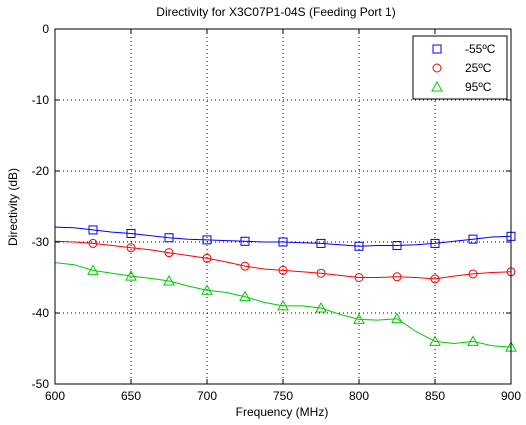 The width and height of the screenshot is (526, 425). I want to click on y-tick-label: 0, so click(45, 29).